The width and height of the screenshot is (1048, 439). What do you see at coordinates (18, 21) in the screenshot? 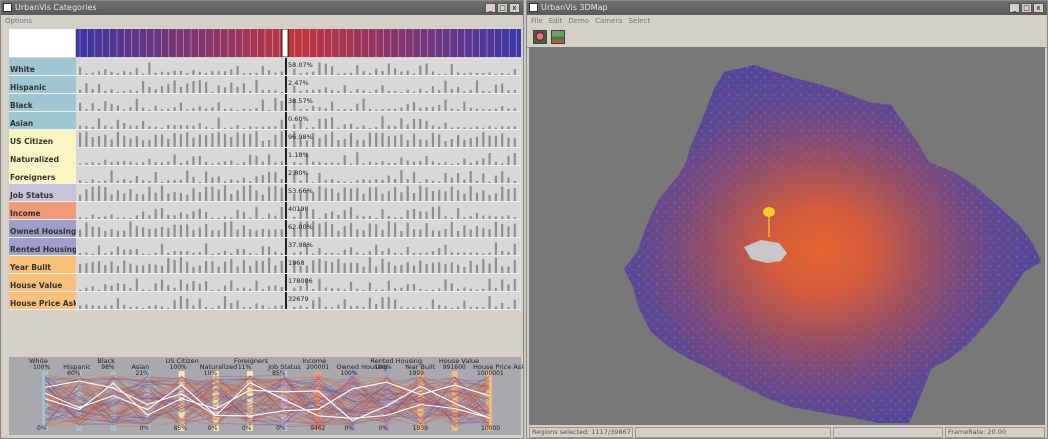
I see `menu-options: Options` at bounding box center [18, 21].